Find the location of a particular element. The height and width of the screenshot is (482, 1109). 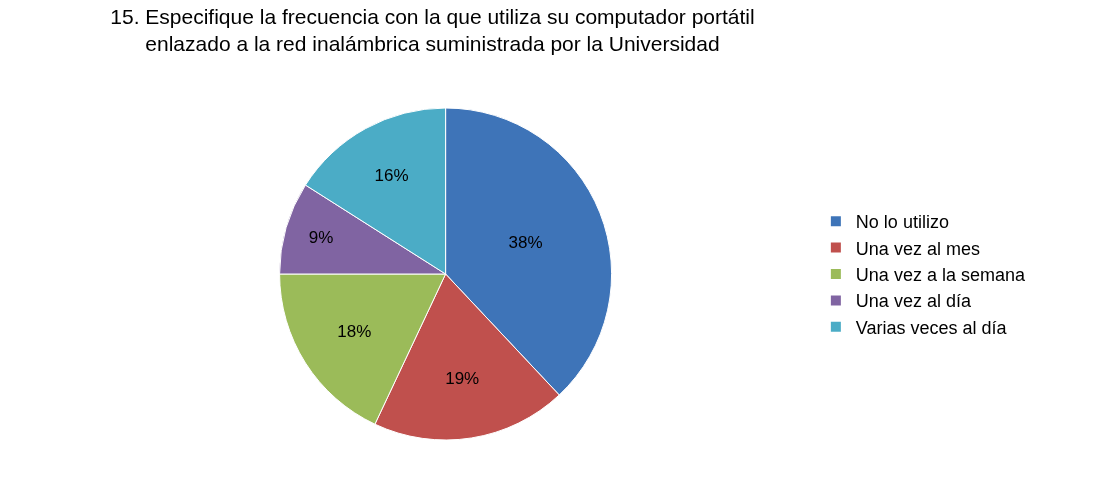

data-label: 18% is located at coordinates (354, 332).